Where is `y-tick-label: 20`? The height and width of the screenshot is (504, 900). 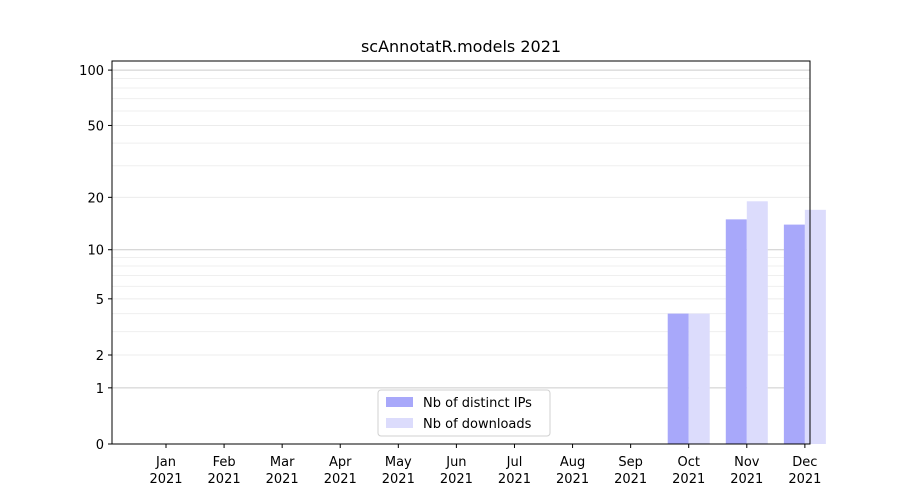
y-tick-label: 20 is located at coordinates (95, 198).